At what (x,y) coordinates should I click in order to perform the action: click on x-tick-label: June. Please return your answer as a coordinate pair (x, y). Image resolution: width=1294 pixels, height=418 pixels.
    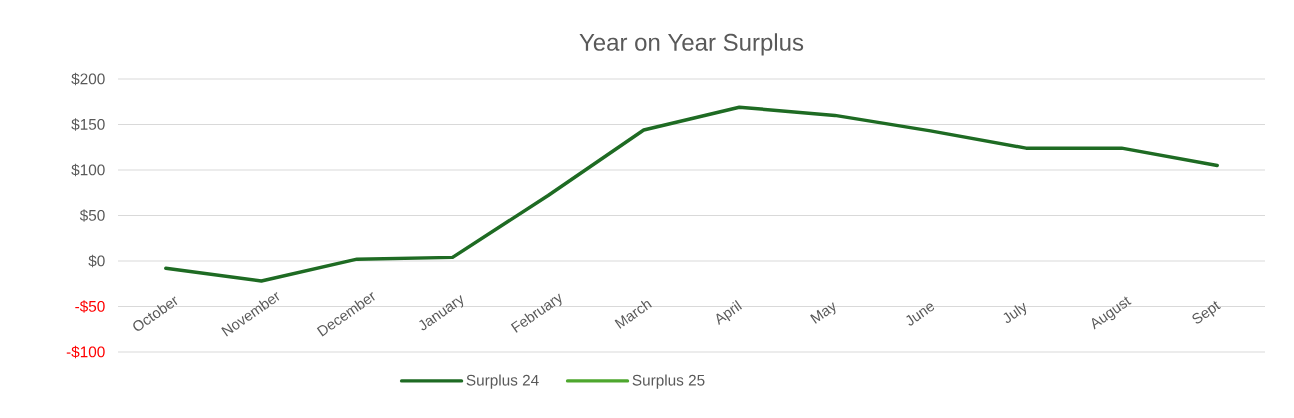
    Looking at the image, I should click on (920, 314).